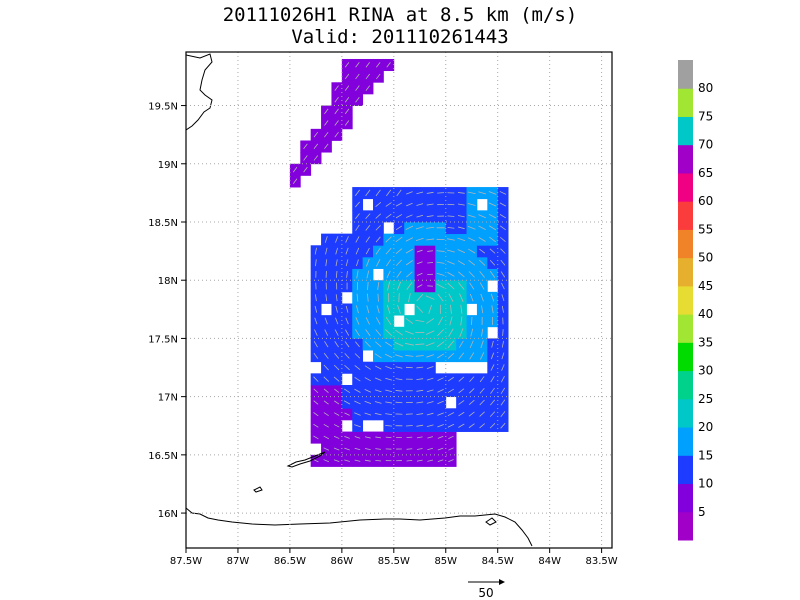 The image size is (800, 600). What do you see at coordinates (168, 281) in the screenshot?
I see `y-tick-label: 18N` at bounding box center [168, 281].